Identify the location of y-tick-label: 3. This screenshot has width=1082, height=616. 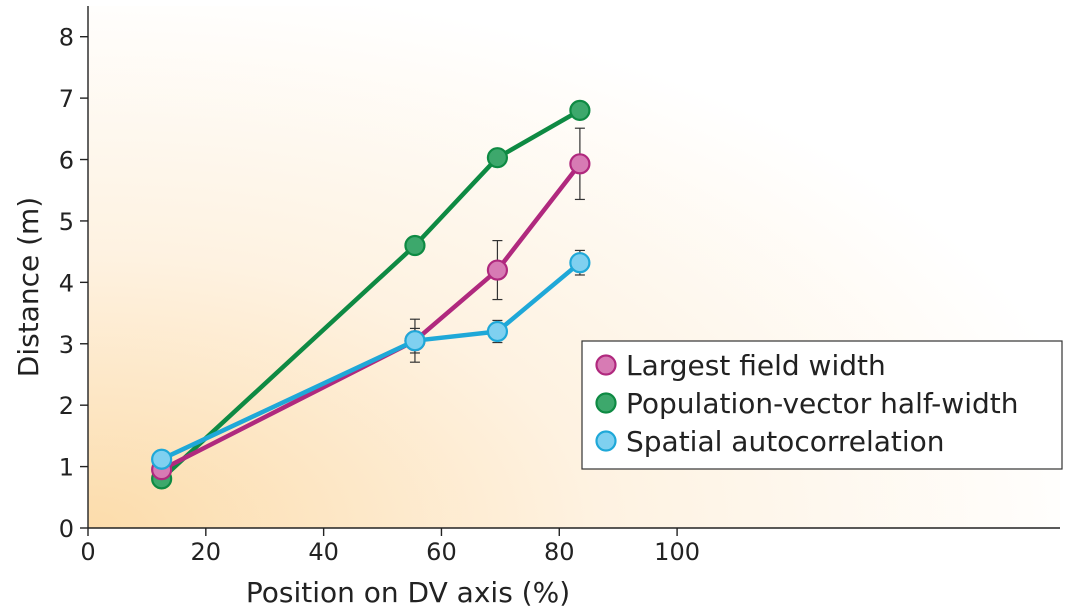
(66, 345).